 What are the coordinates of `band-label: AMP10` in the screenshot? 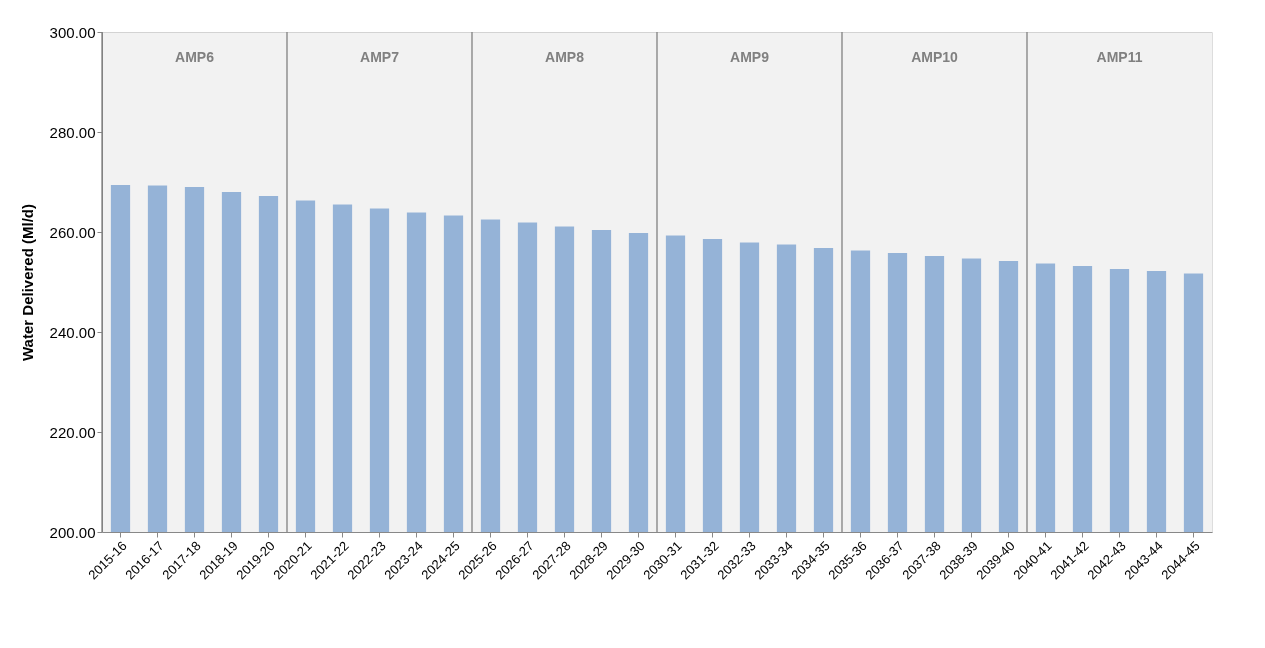 It's located at (935, 57).